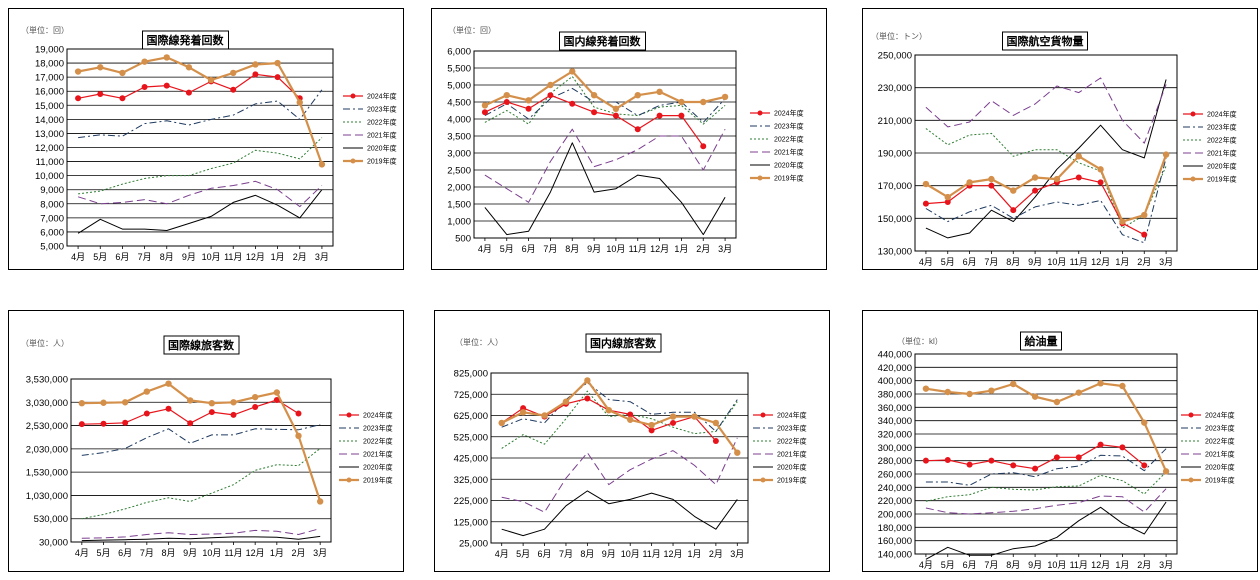 Image resolution: width=1260 pixels, height=580 pixels. Describe the element at coordinates (471, 395) in the screenshot. I see `y-tick-label: 725,000` at that location.